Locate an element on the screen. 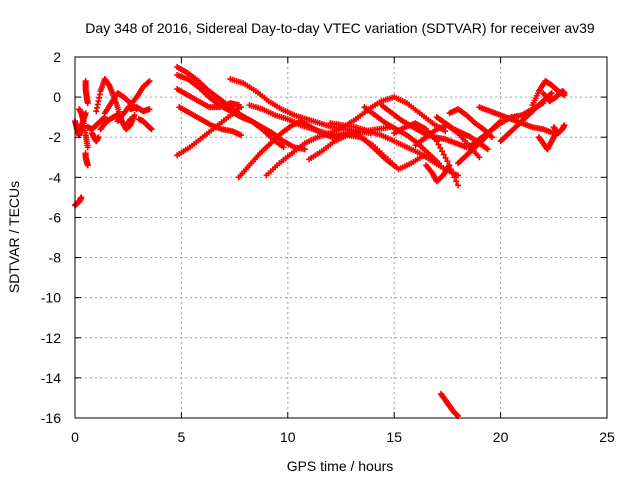  x-tick-label: 5 is located at coordinates (182, 437).